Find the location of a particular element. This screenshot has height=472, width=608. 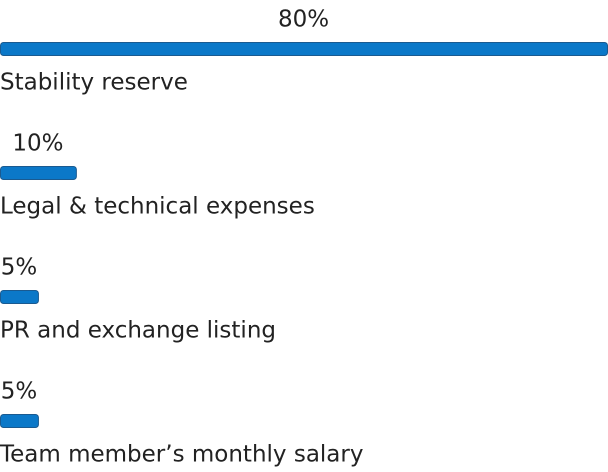

category-label: Team member’s monthly salary is located at coordinates (181, 455).